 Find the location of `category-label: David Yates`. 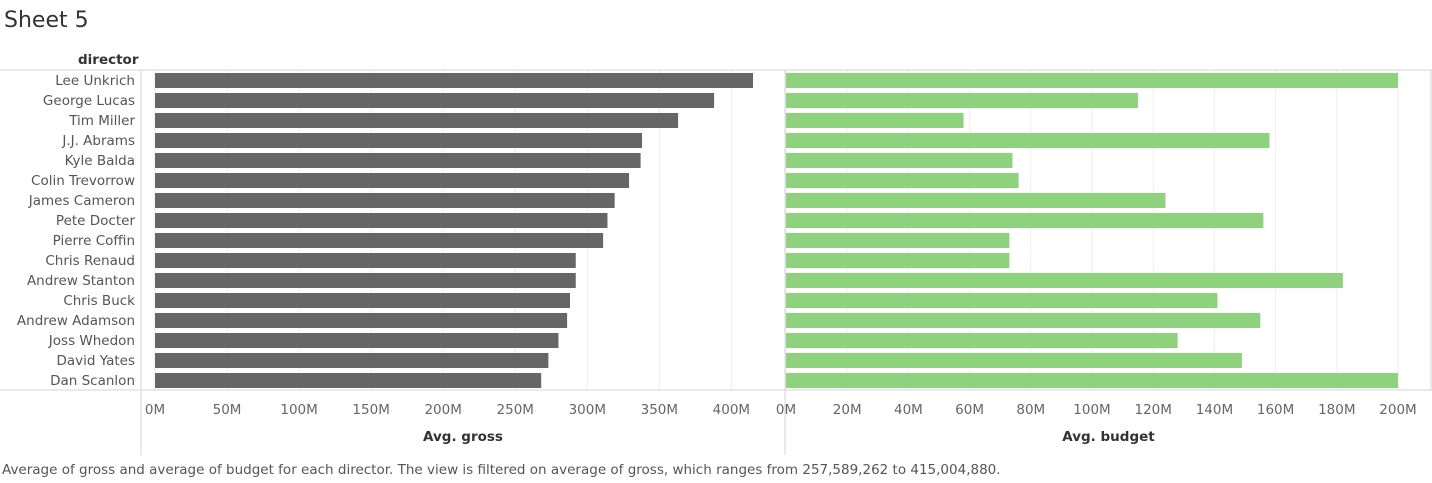

category-label: David Yates is located at coordinates (95, 361).